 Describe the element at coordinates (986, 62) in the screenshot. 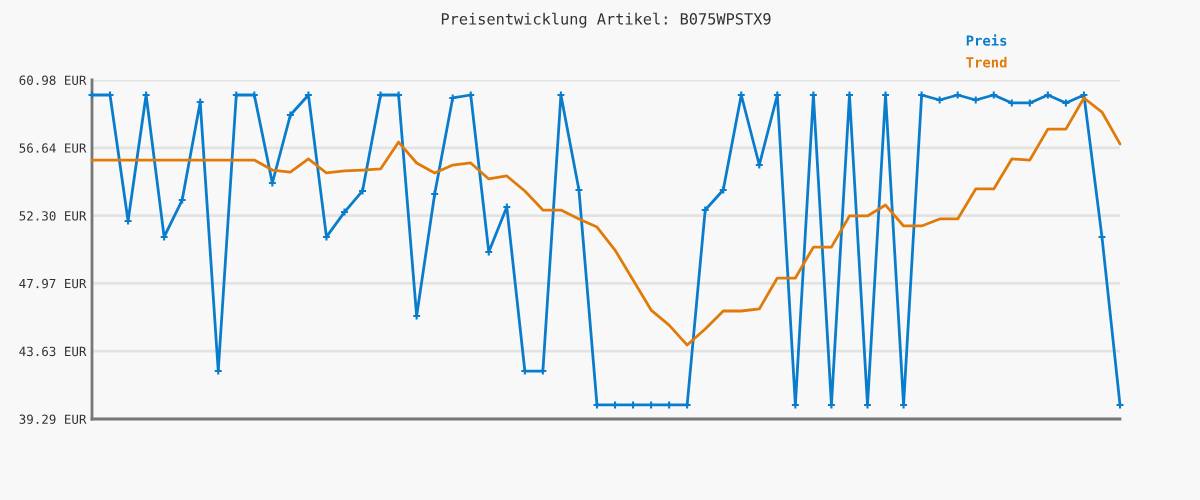

I see `text: Trend` at that location.